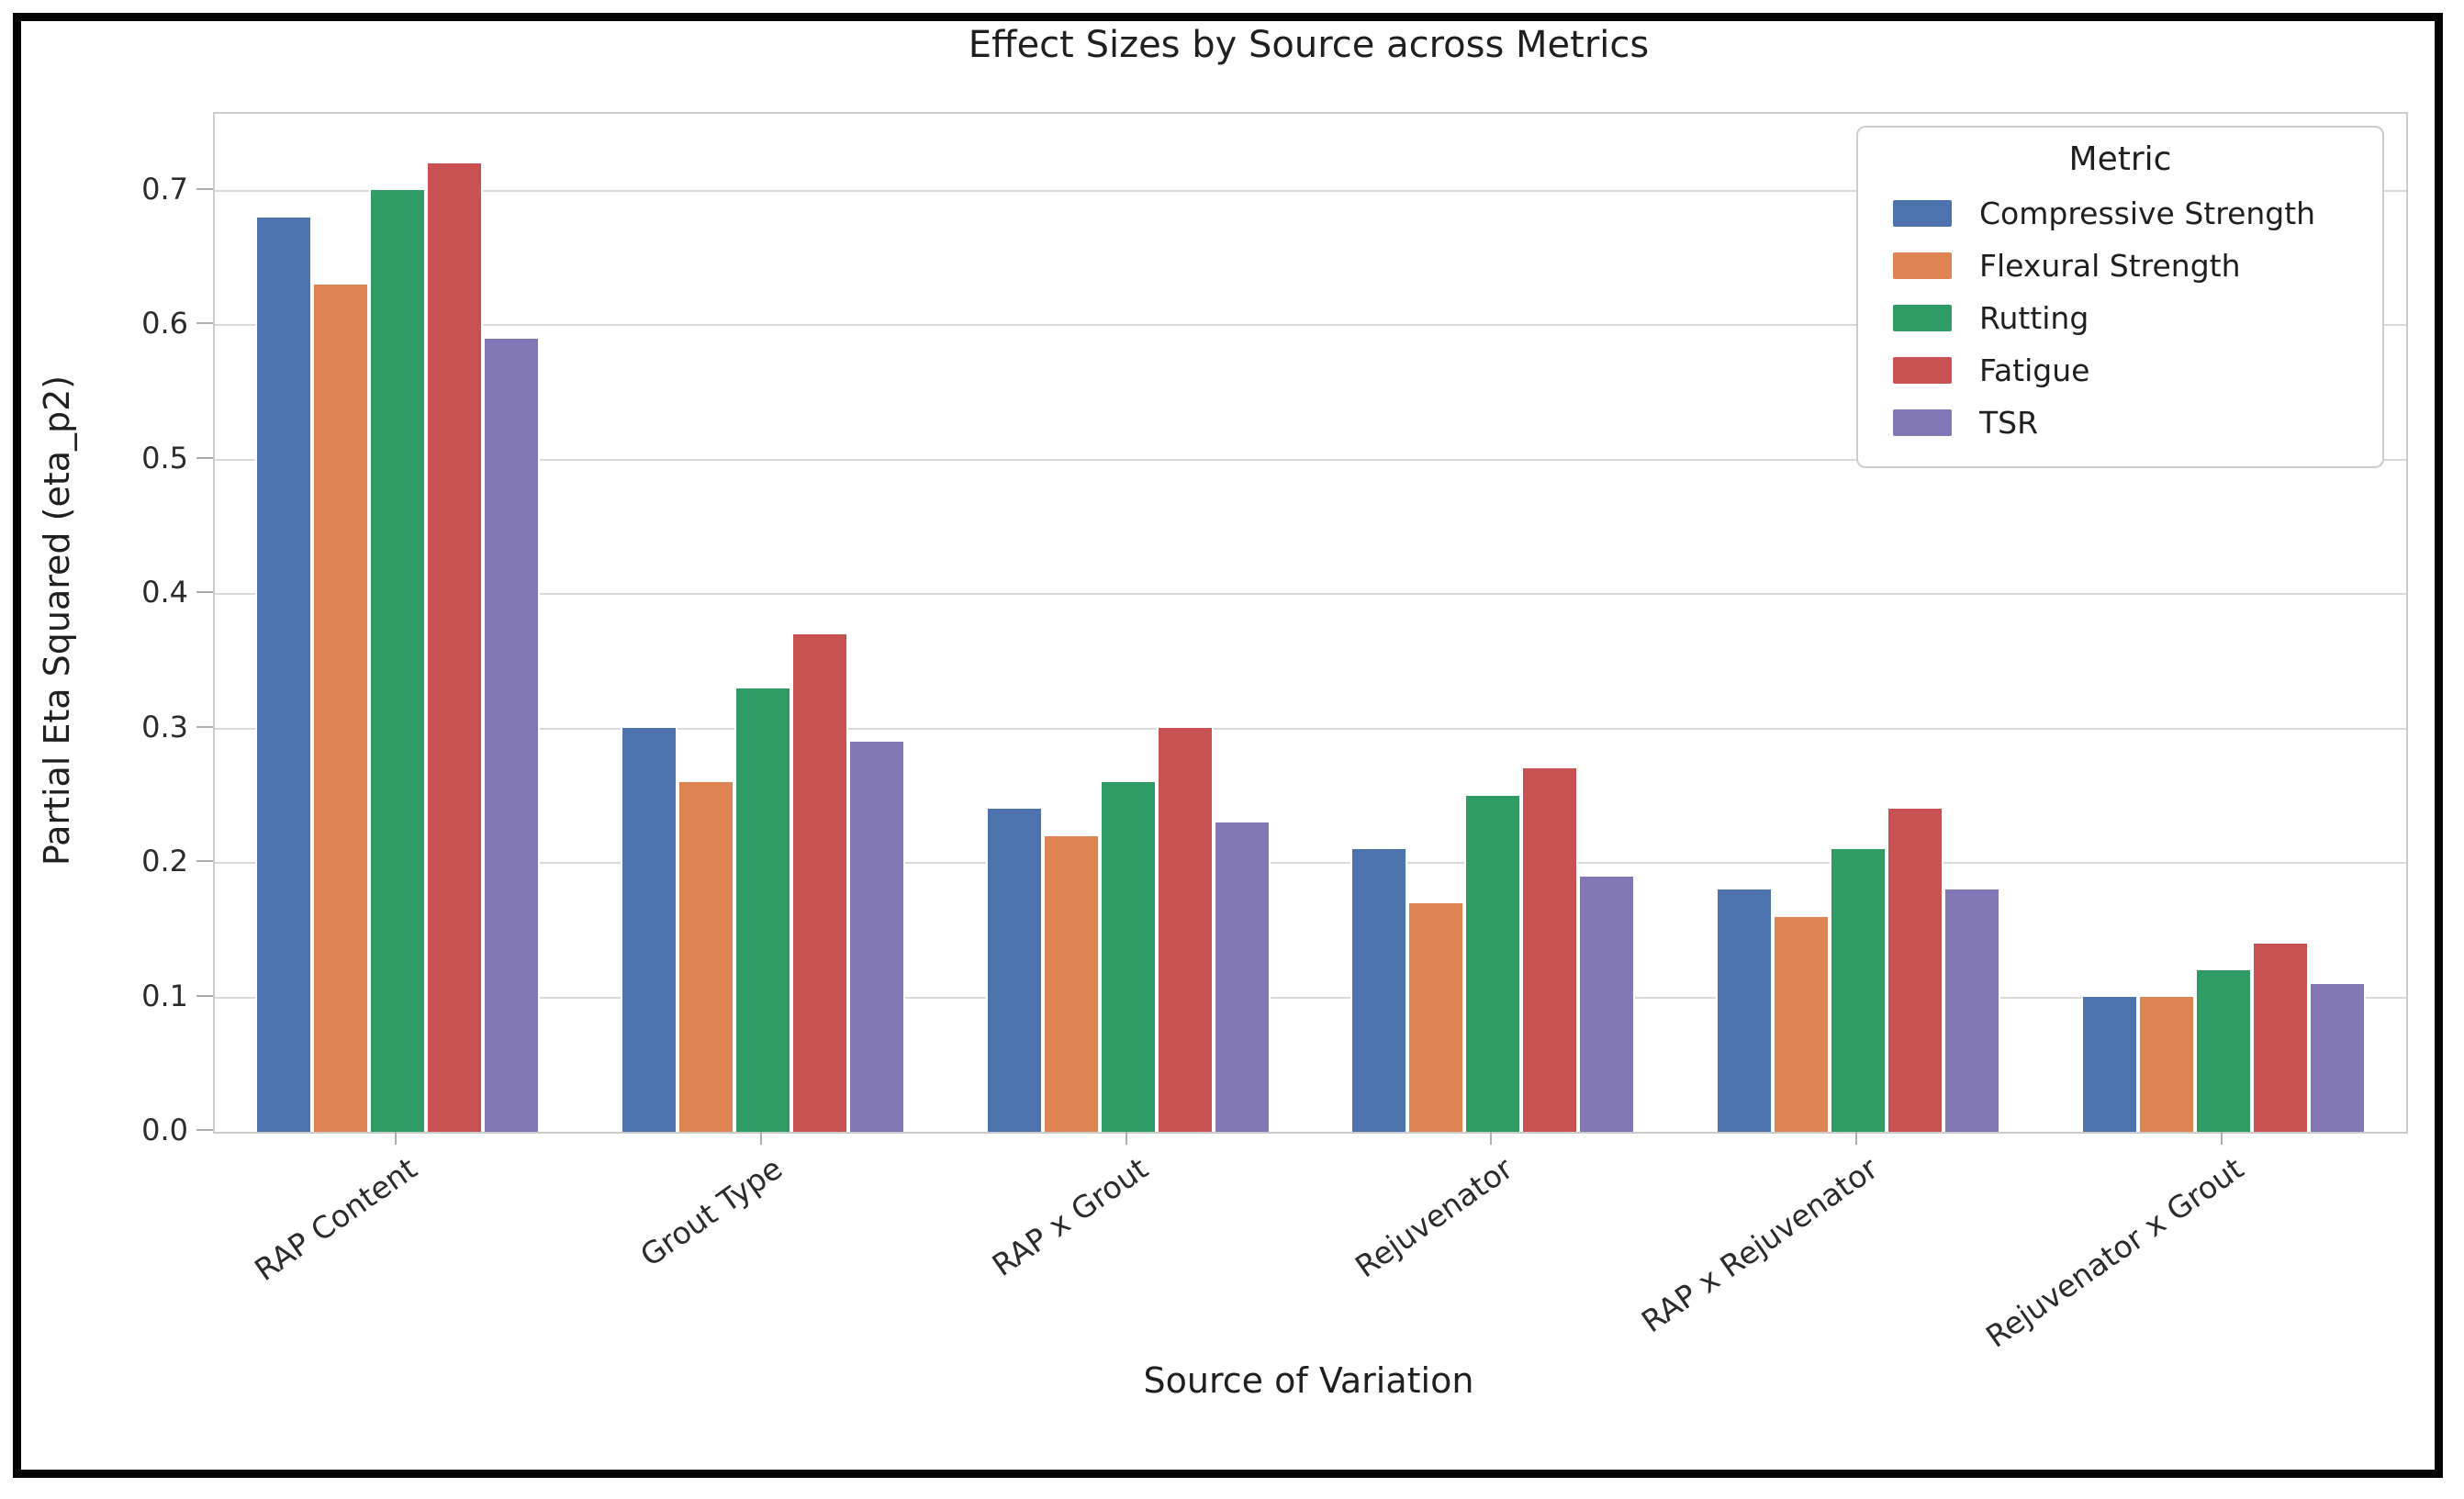 The image size is (2464, 1499). I want to click on bar-compressive-strength-rap-content, so click(283, 675).